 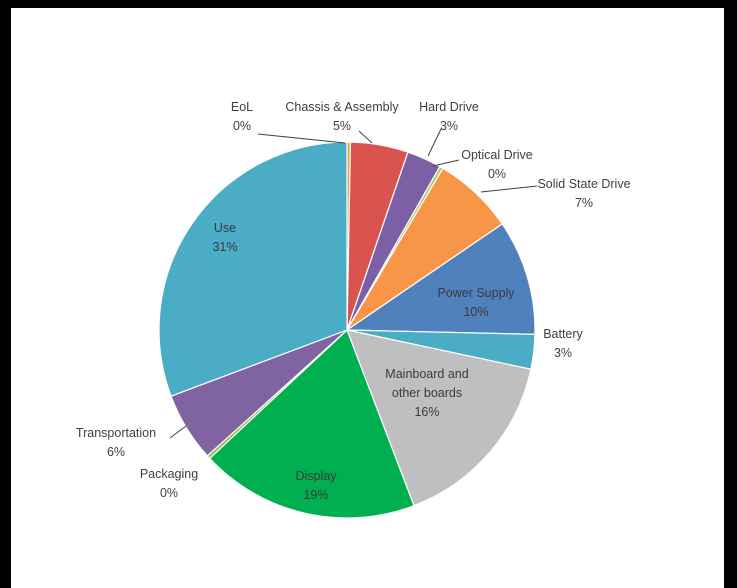 I want to click on slice-label-eol: EoL, so click(x=242, y=107).